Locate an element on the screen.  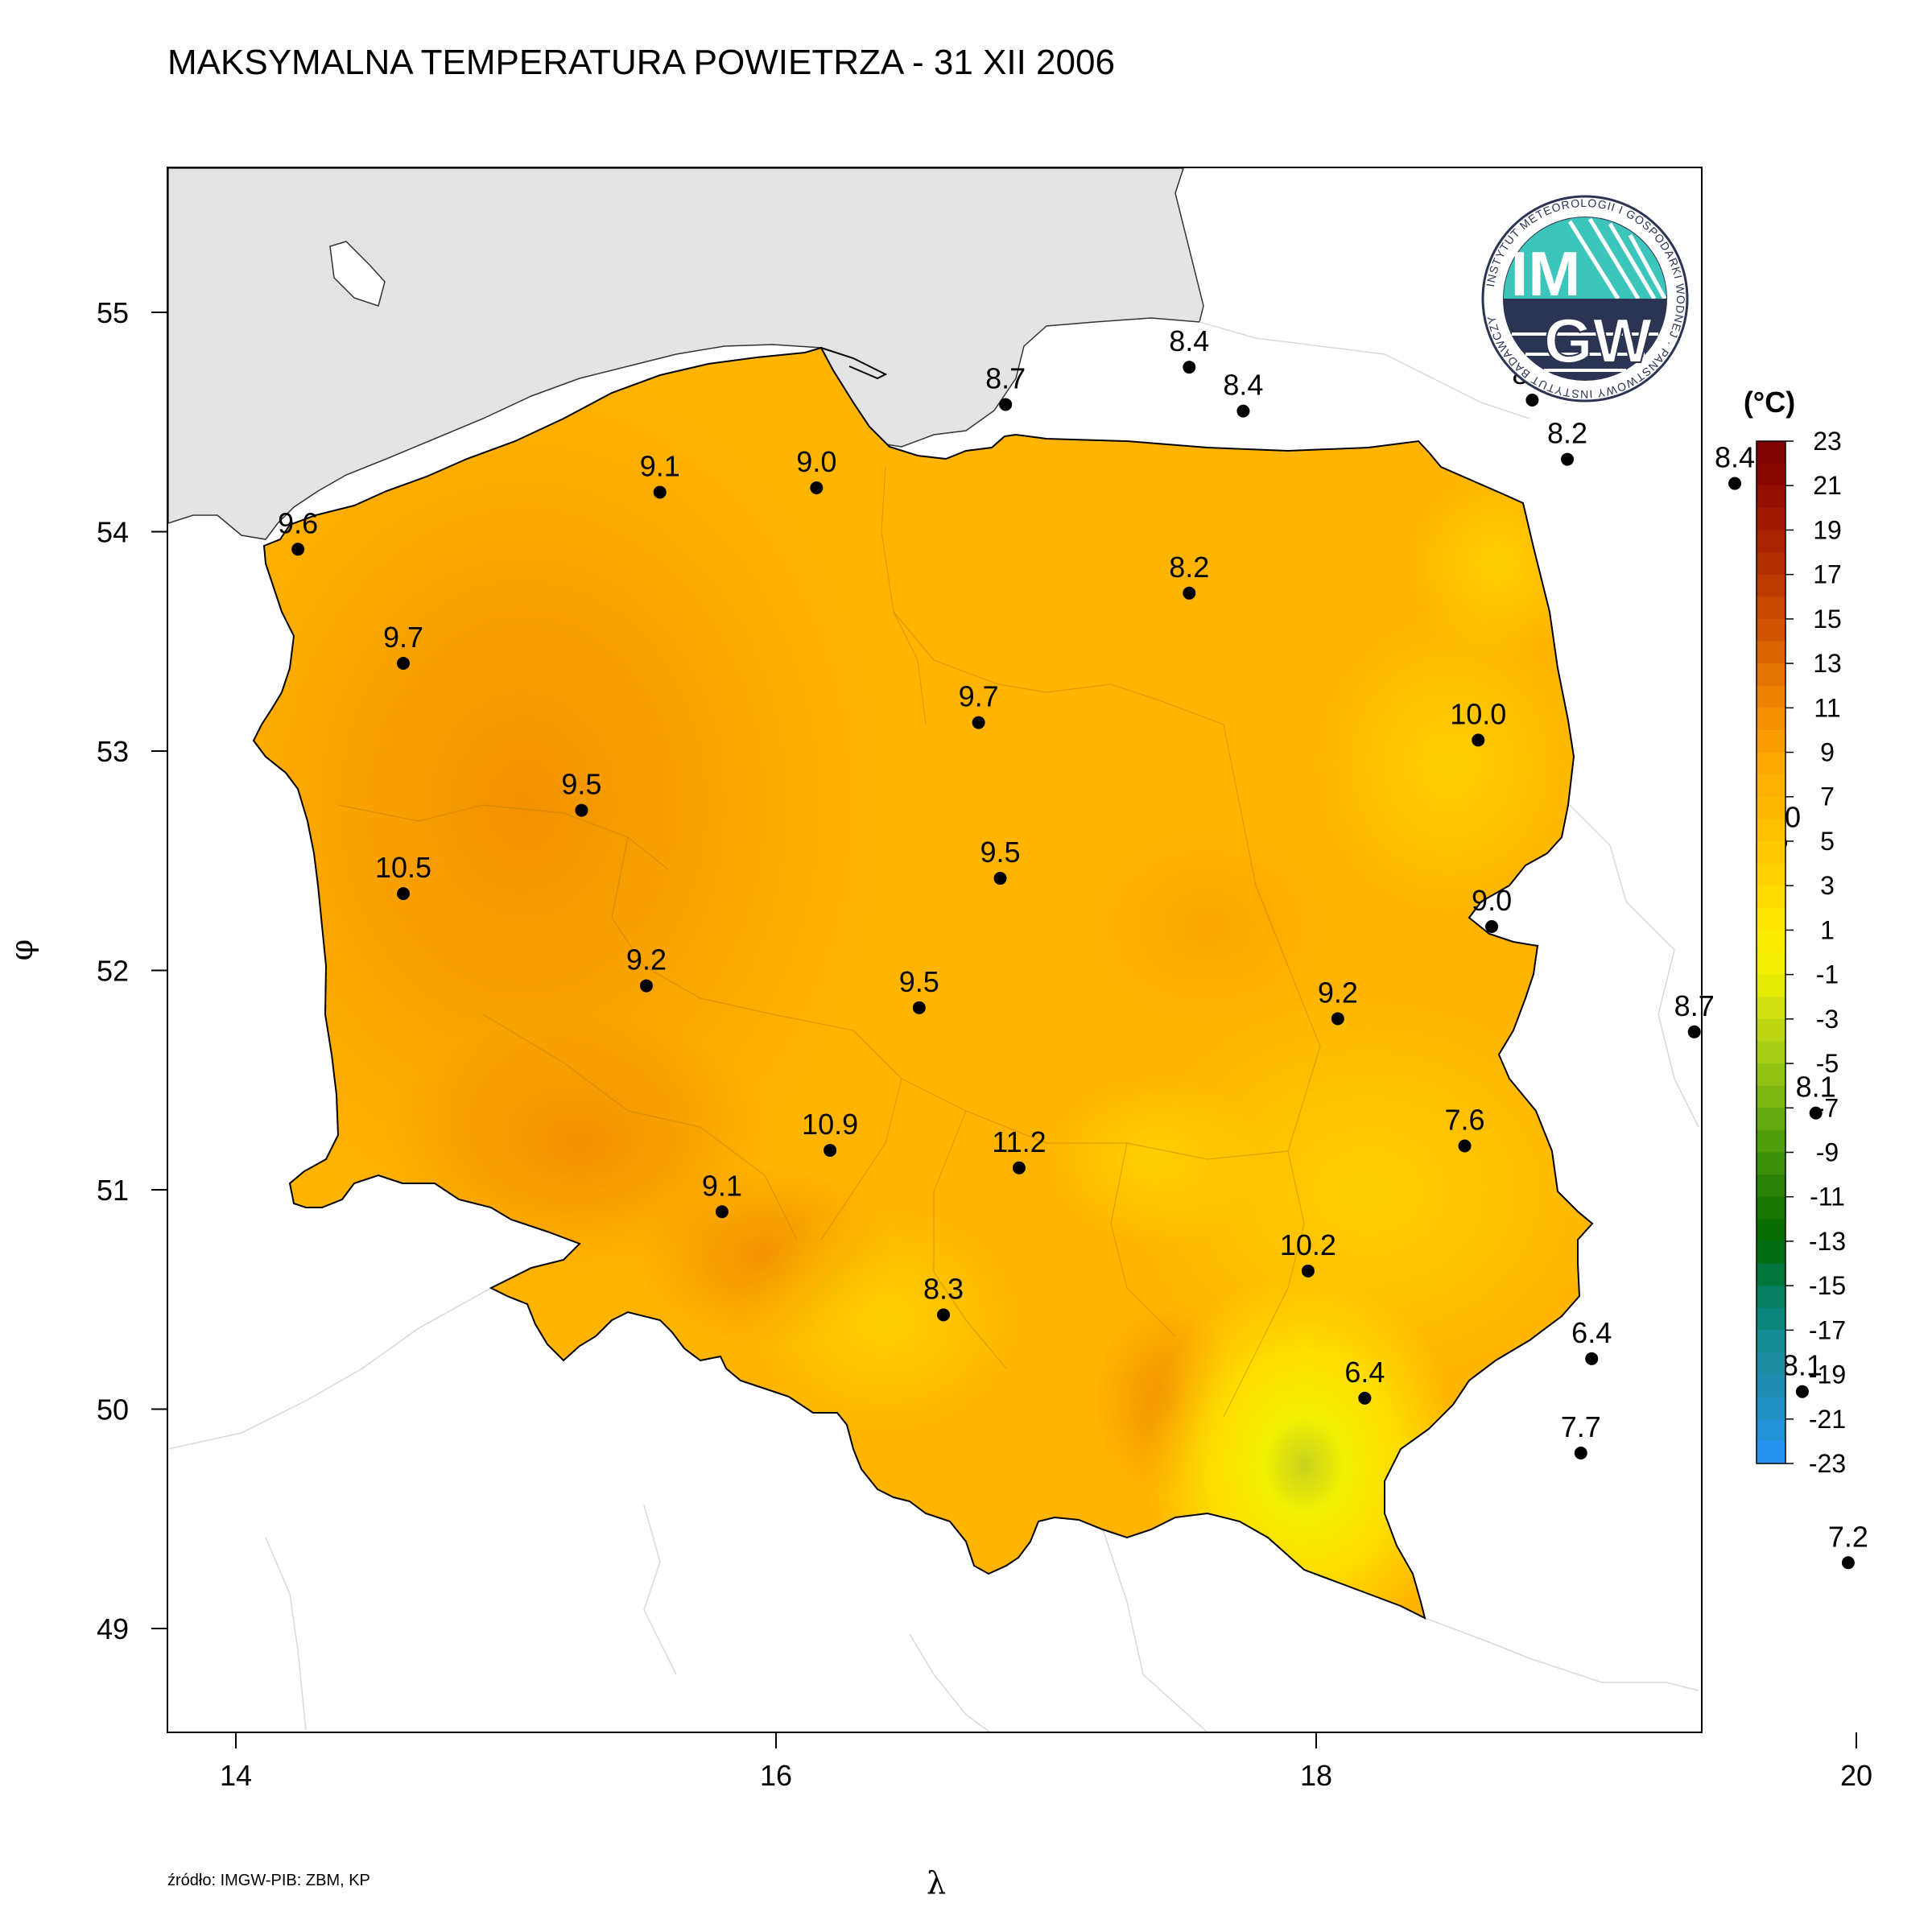
station-value-label: 9.6 is located at coordinates (298, 522).